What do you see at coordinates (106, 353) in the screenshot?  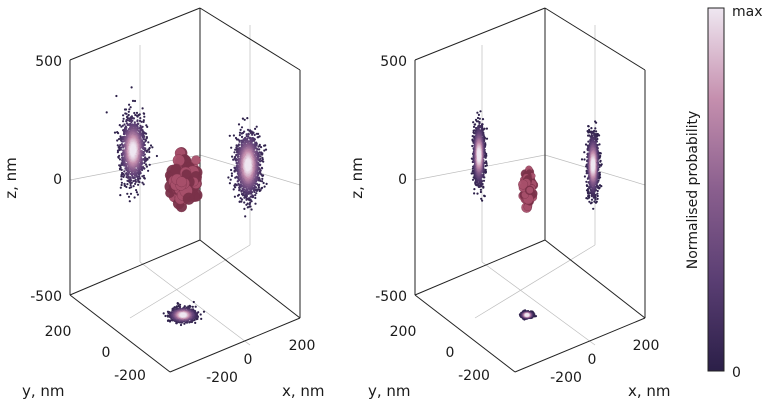 I see `left-y-tick-0: 0` at bounding box center [106, 353].